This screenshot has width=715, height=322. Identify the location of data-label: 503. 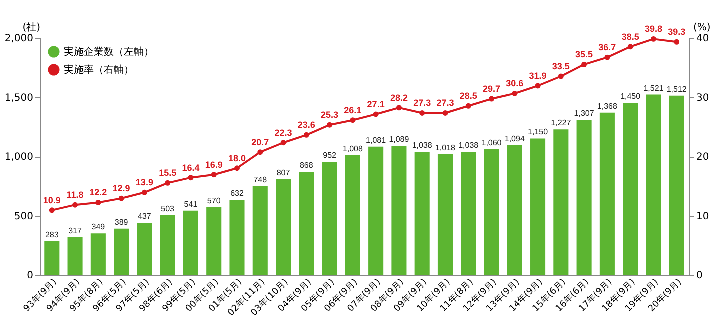
(168, 209).